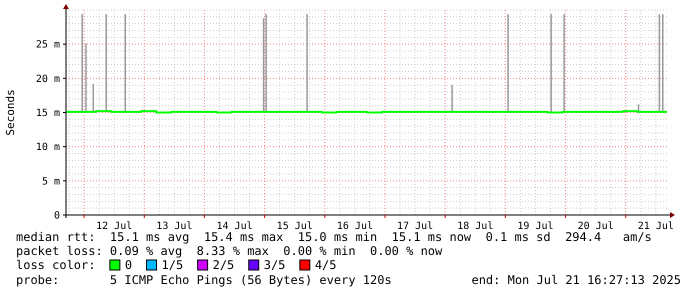  I want to click on y-tick-label: 5 m, so click(51, 182).